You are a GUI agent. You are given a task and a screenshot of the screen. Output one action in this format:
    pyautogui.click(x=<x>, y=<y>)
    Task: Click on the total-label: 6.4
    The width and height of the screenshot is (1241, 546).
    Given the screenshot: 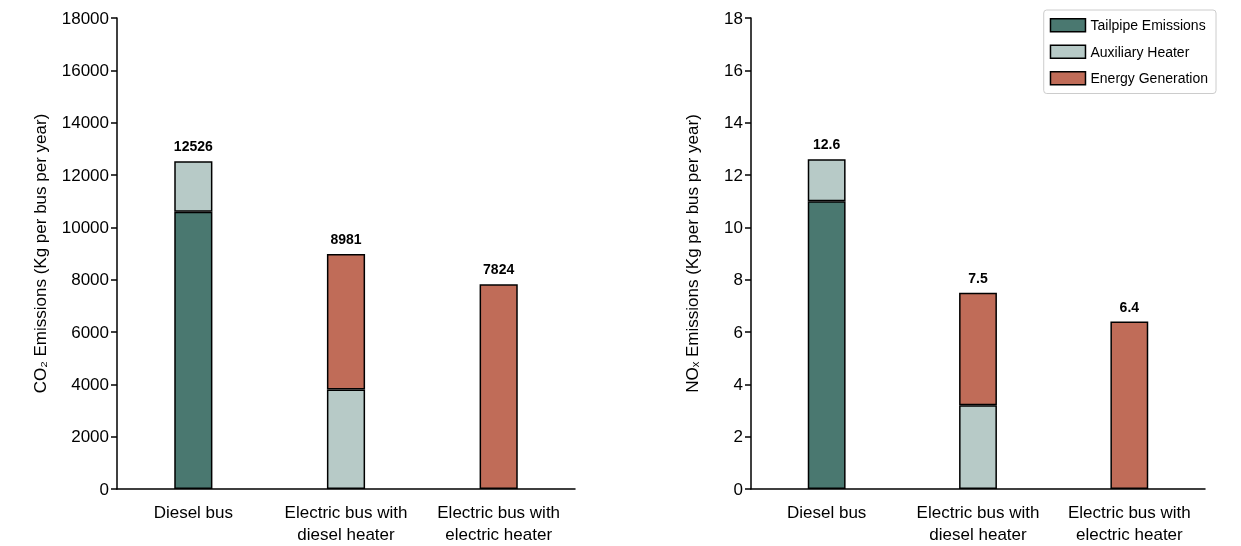 What is the action you would take?
    pyautogui.click(x=1129, y=306)
    